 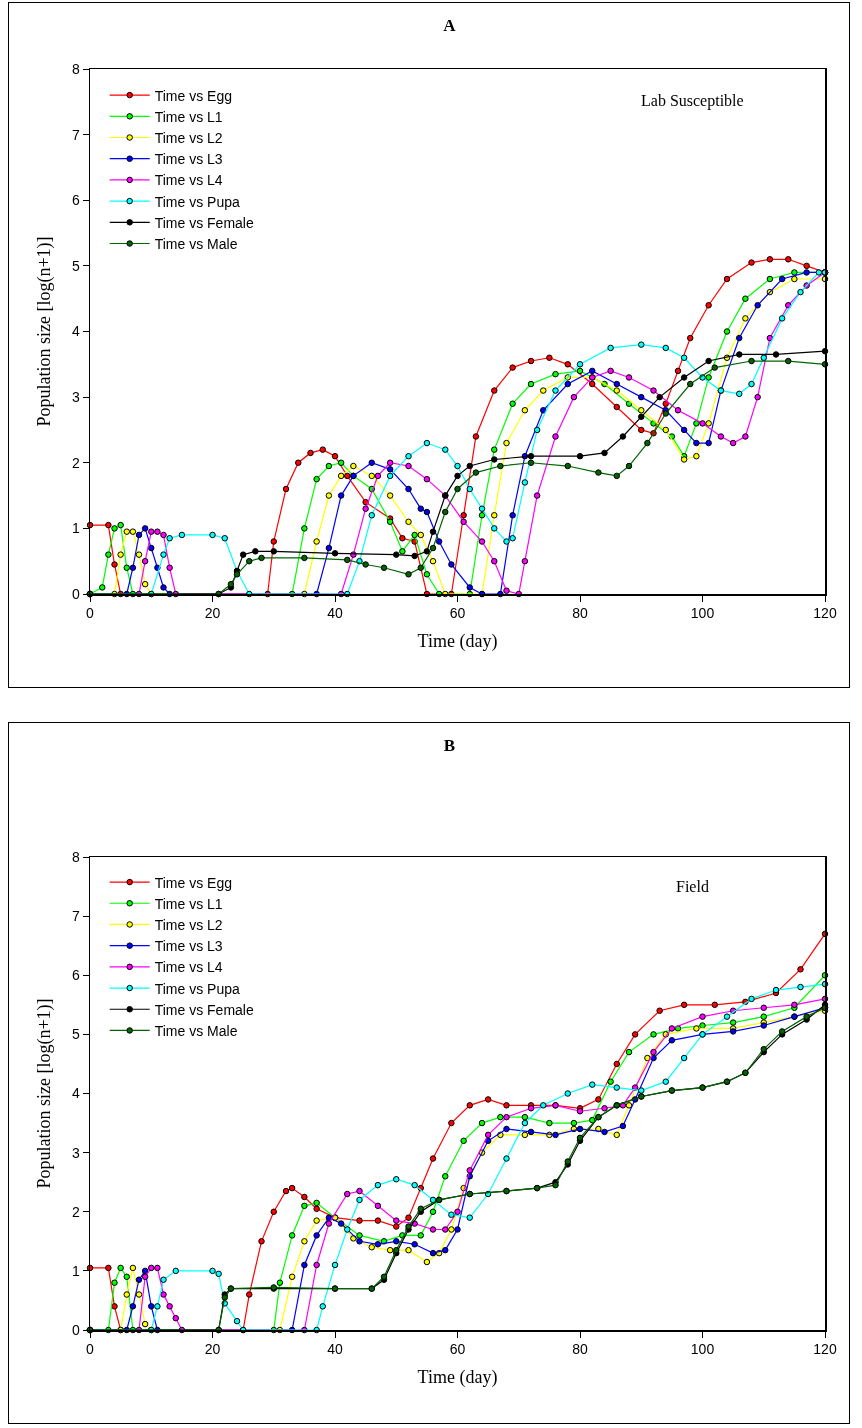 I want to click on y-tick-label: 2, so click(x=75, y=462).